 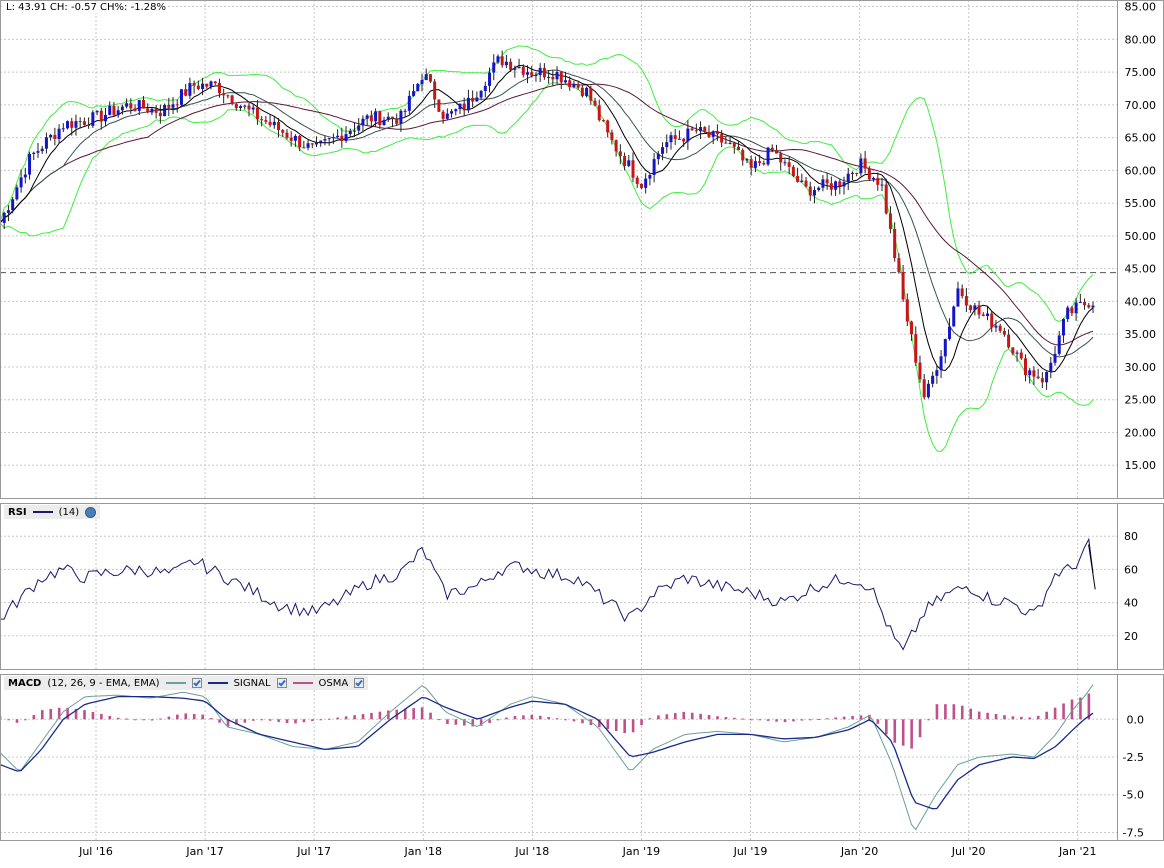 I want to click on price-tick-label: 70.00, so click(x=1141, y=105).